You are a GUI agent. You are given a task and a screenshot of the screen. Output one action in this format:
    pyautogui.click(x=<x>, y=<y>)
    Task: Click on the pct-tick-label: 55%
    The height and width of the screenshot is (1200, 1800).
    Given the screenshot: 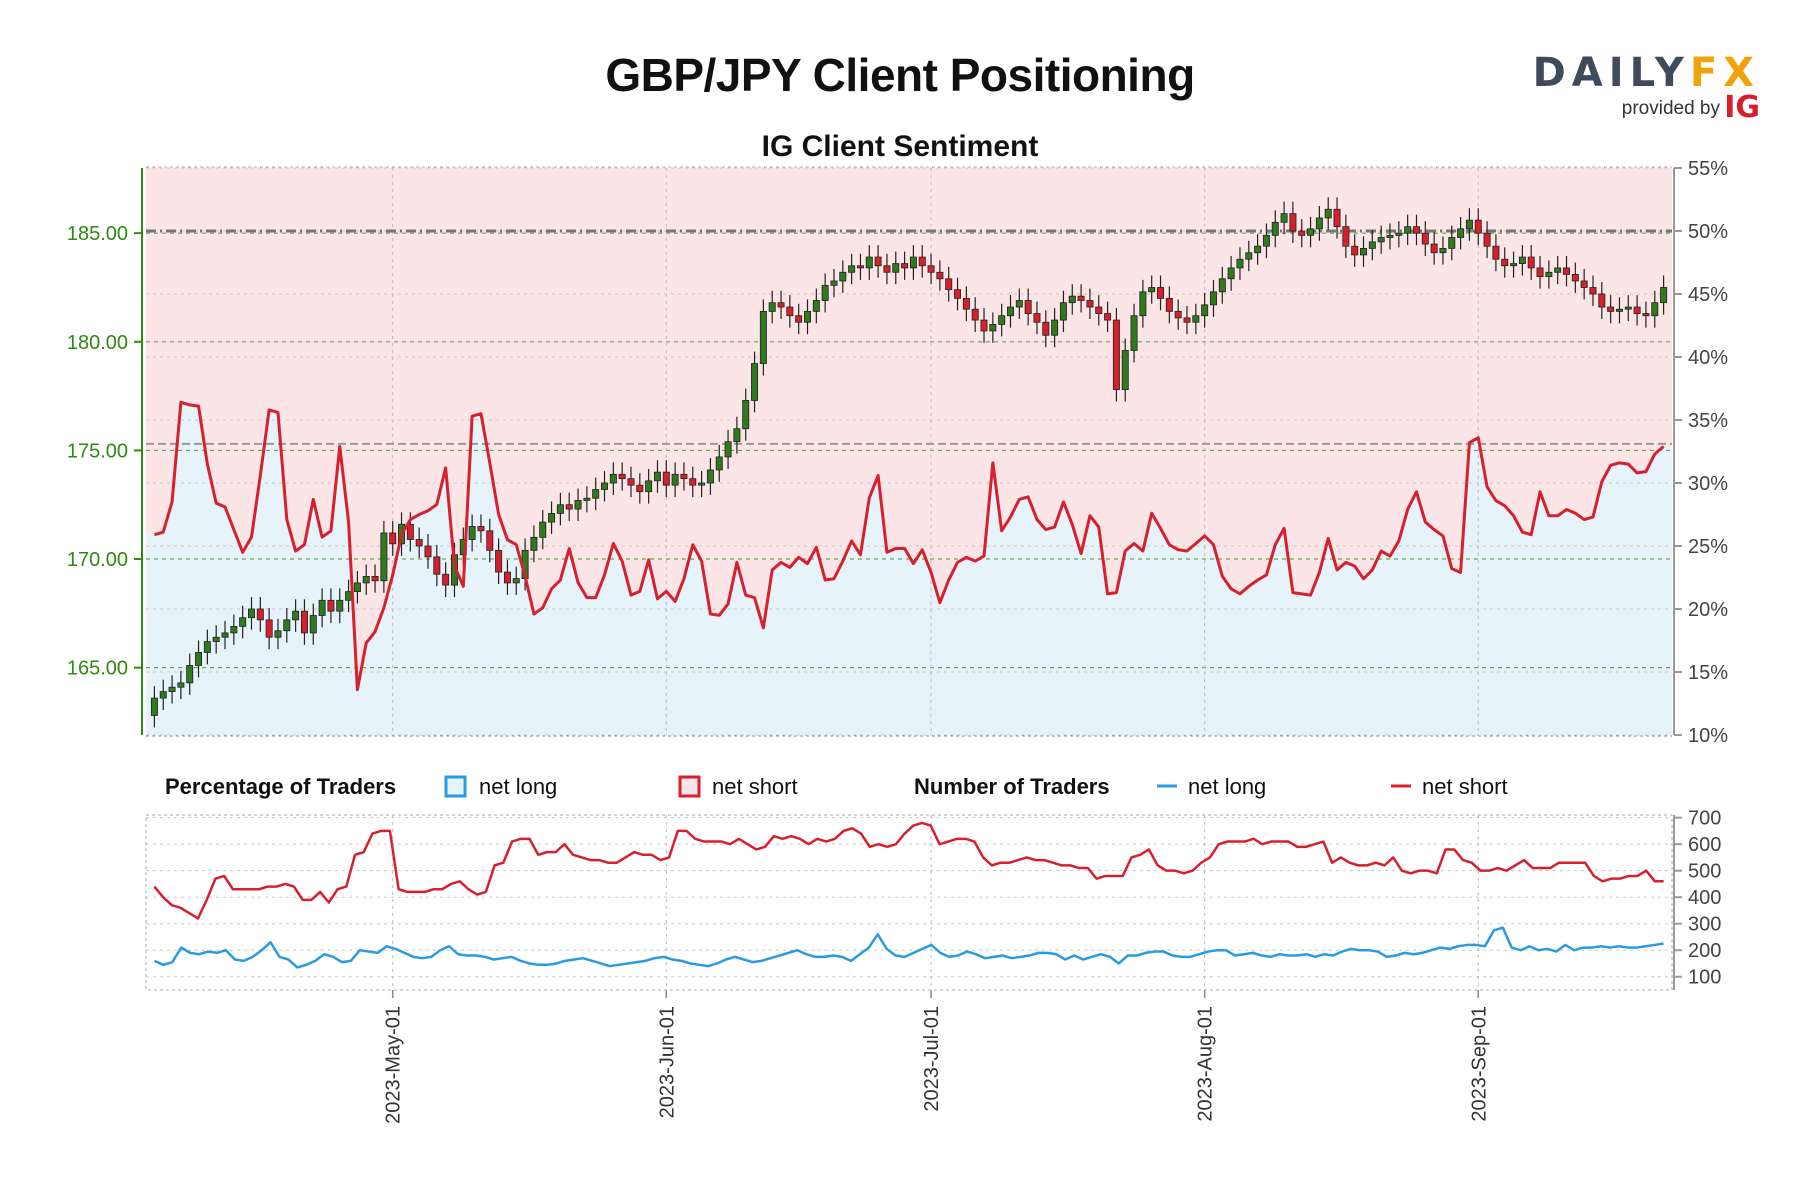 What is the action you would take?
    pyautogui.click(x=1708, y=169)
    